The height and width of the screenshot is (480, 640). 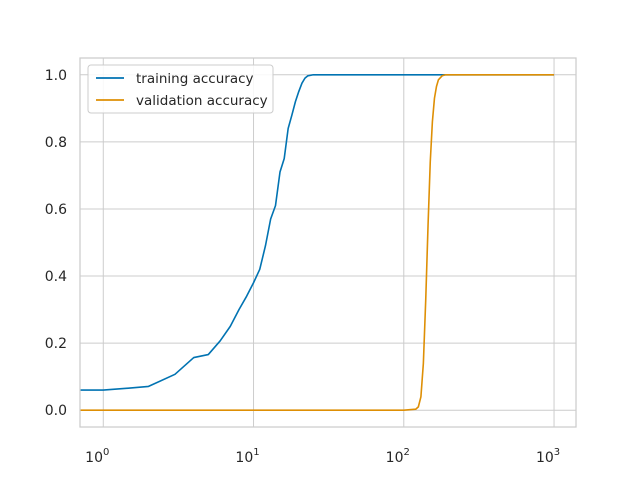 What do you see at coordinates (56, 76) in the screenshot?
I see `y-tick-label: 1.0` at bounding box center [56, 76].